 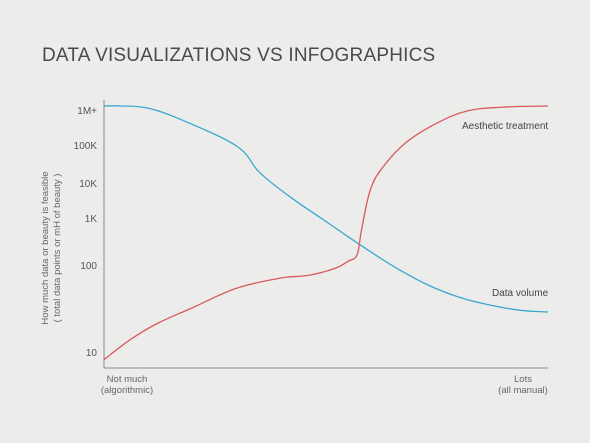 What do you see at coordinates (523, 379) in the screenshot?
I see `x-tick-label: Lots` at bounding box center [523, 379].